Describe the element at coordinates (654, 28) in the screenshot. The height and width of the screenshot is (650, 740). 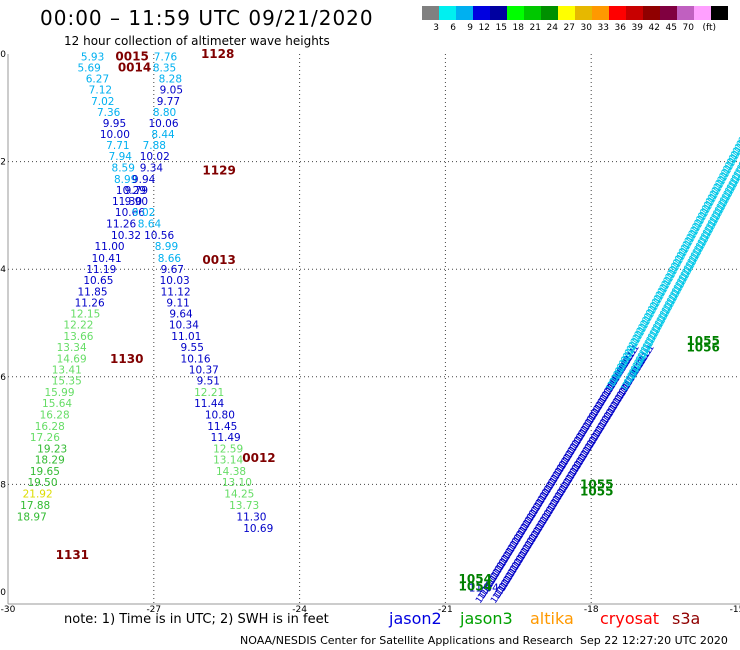
I see `legend-label: 42` at that location.